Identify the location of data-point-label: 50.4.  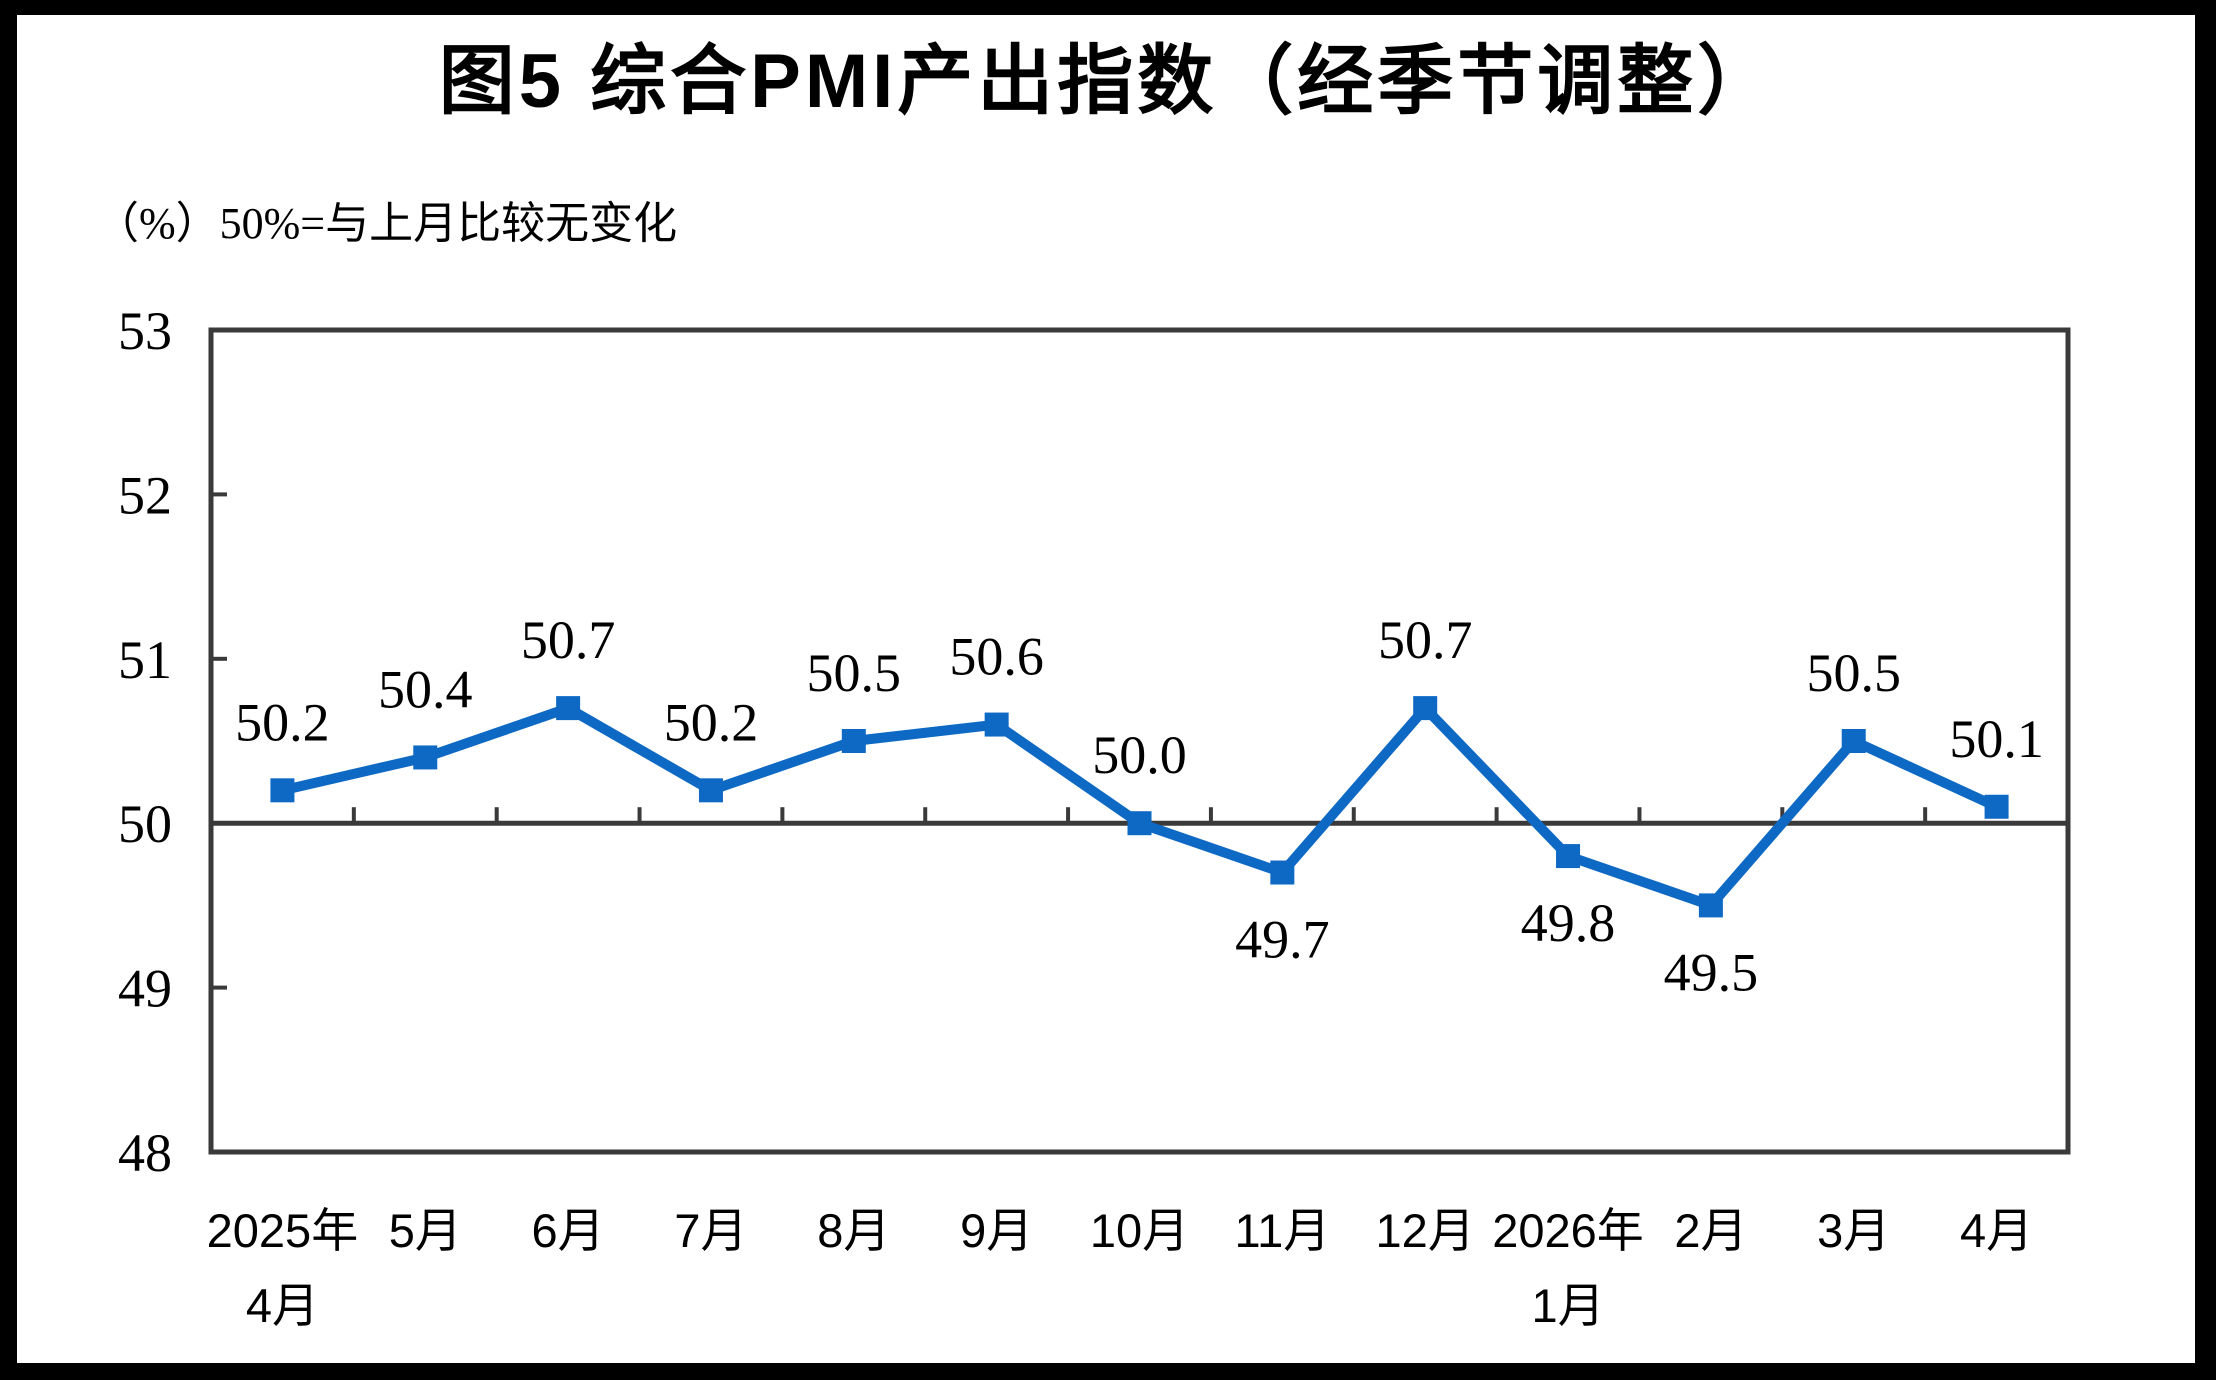
(425, 689).